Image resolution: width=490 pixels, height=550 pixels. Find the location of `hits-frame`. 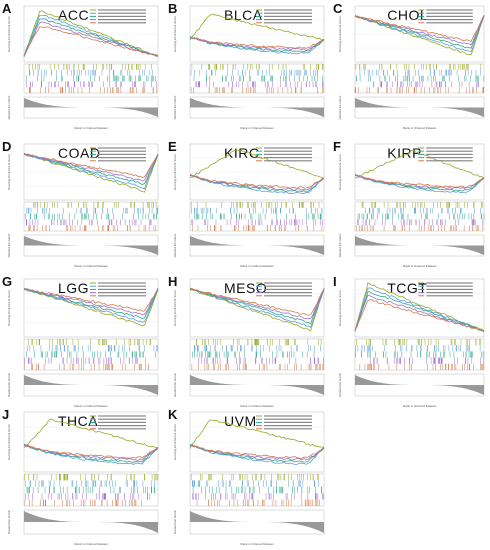

hits-frame is located at coordinates (91, 490).